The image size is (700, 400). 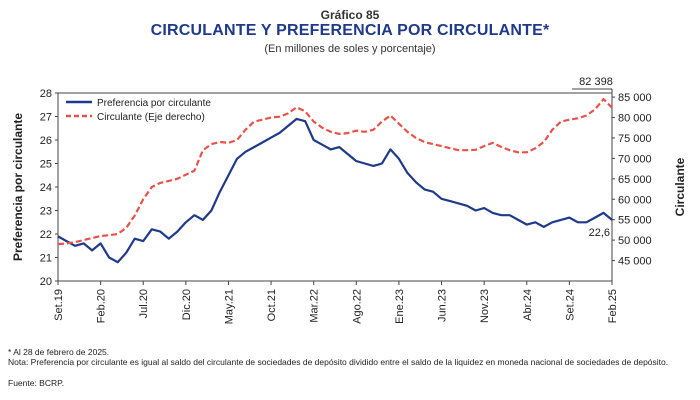 I want to click on y2-tick-label: 75 000, so click(x=635, y=139).